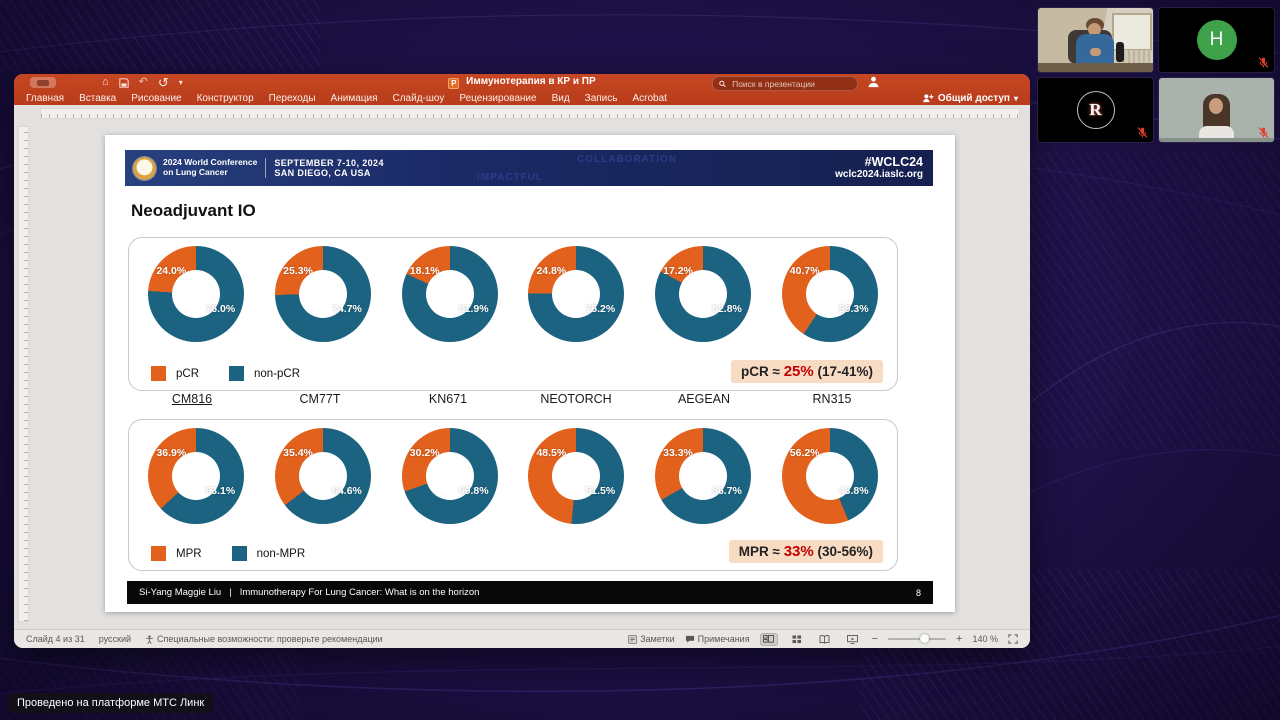  What do you see at coordinates (722, 83) in the screenshot?
I see `search-icon` at bounding box center [722, 83].